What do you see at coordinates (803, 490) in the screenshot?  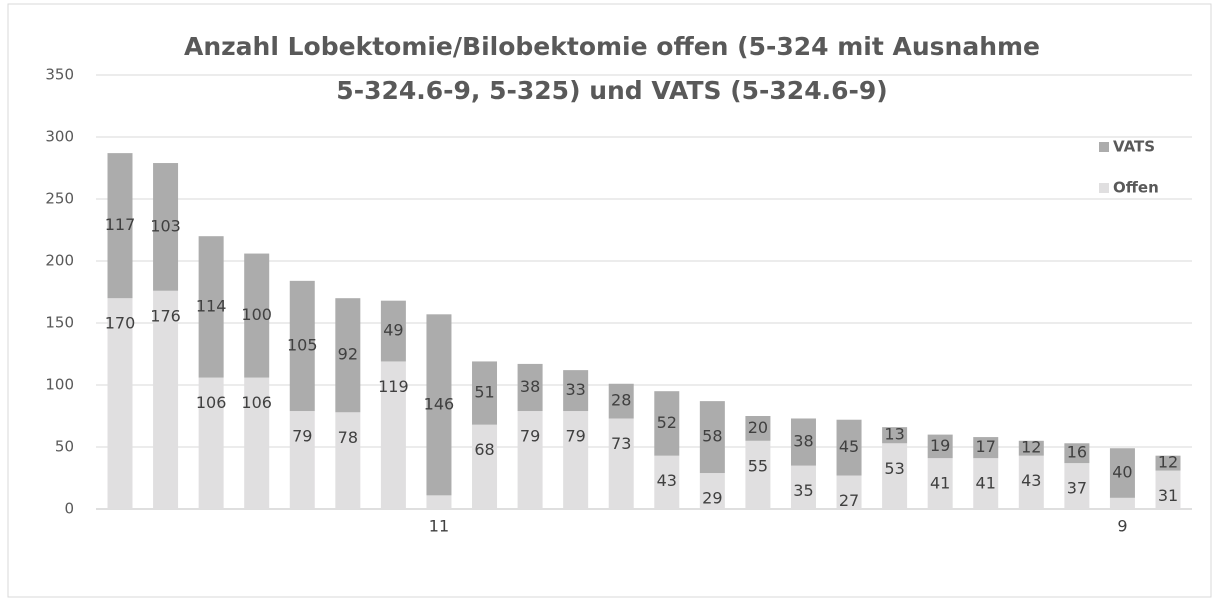 I see `data-label: 35` at bounding box center [803, 490].